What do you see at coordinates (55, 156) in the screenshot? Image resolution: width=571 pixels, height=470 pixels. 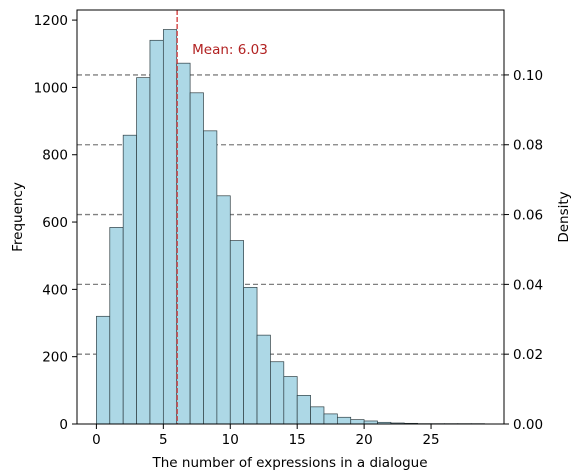 I see `y-left-tick-label-4: 800` at bounding box center [55, 156].